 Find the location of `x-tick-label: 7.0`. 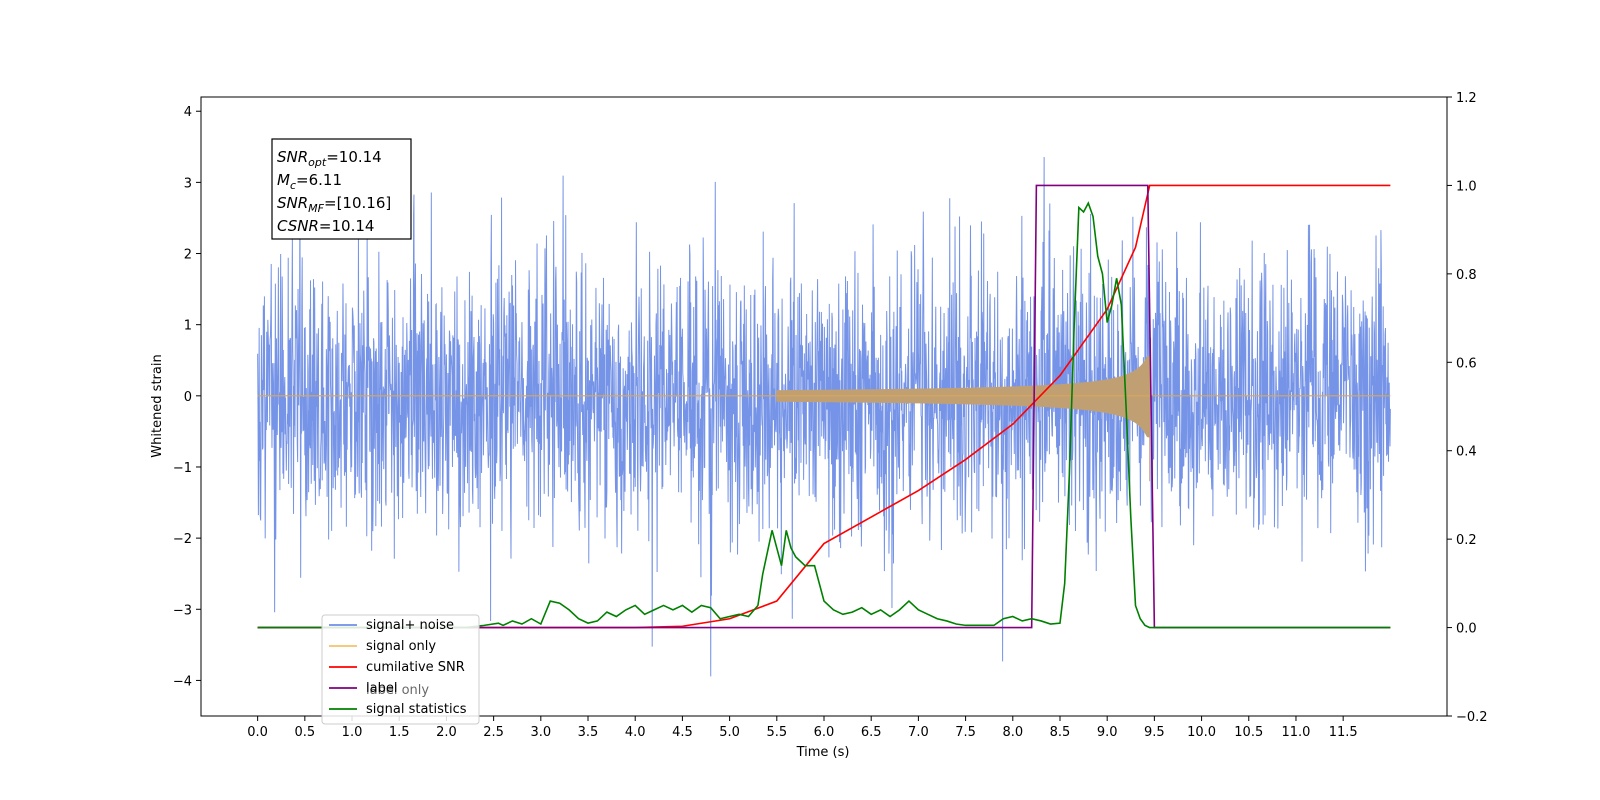

x-tick-label: 7.0 is located at coordinates (918, 732).